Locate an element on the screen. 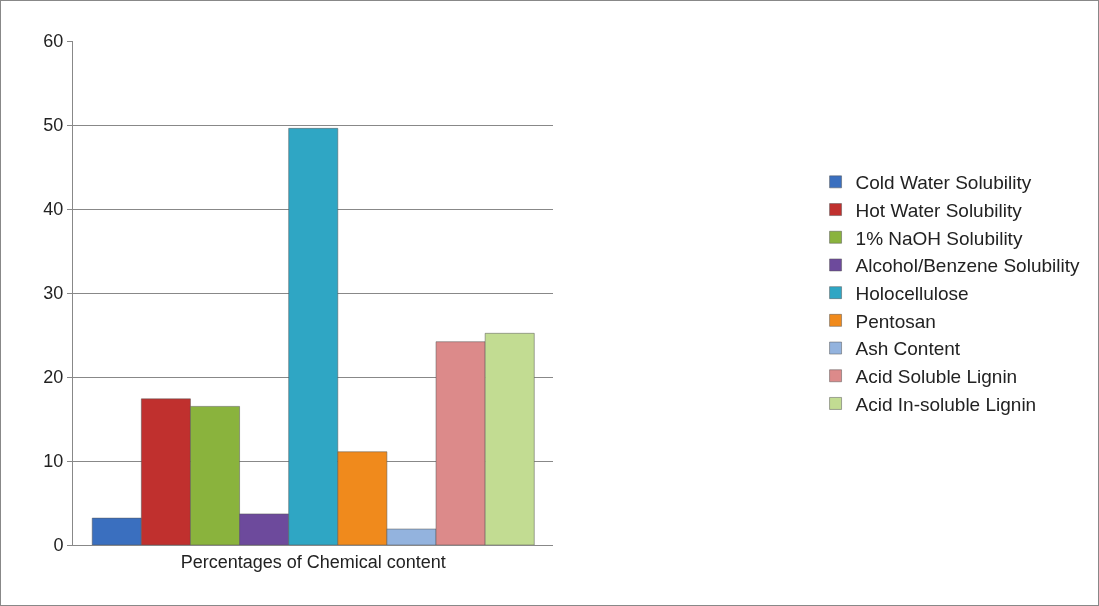 The image size is (1099, 606). y-tick-label: 30 is located at coordinates (53, 293).